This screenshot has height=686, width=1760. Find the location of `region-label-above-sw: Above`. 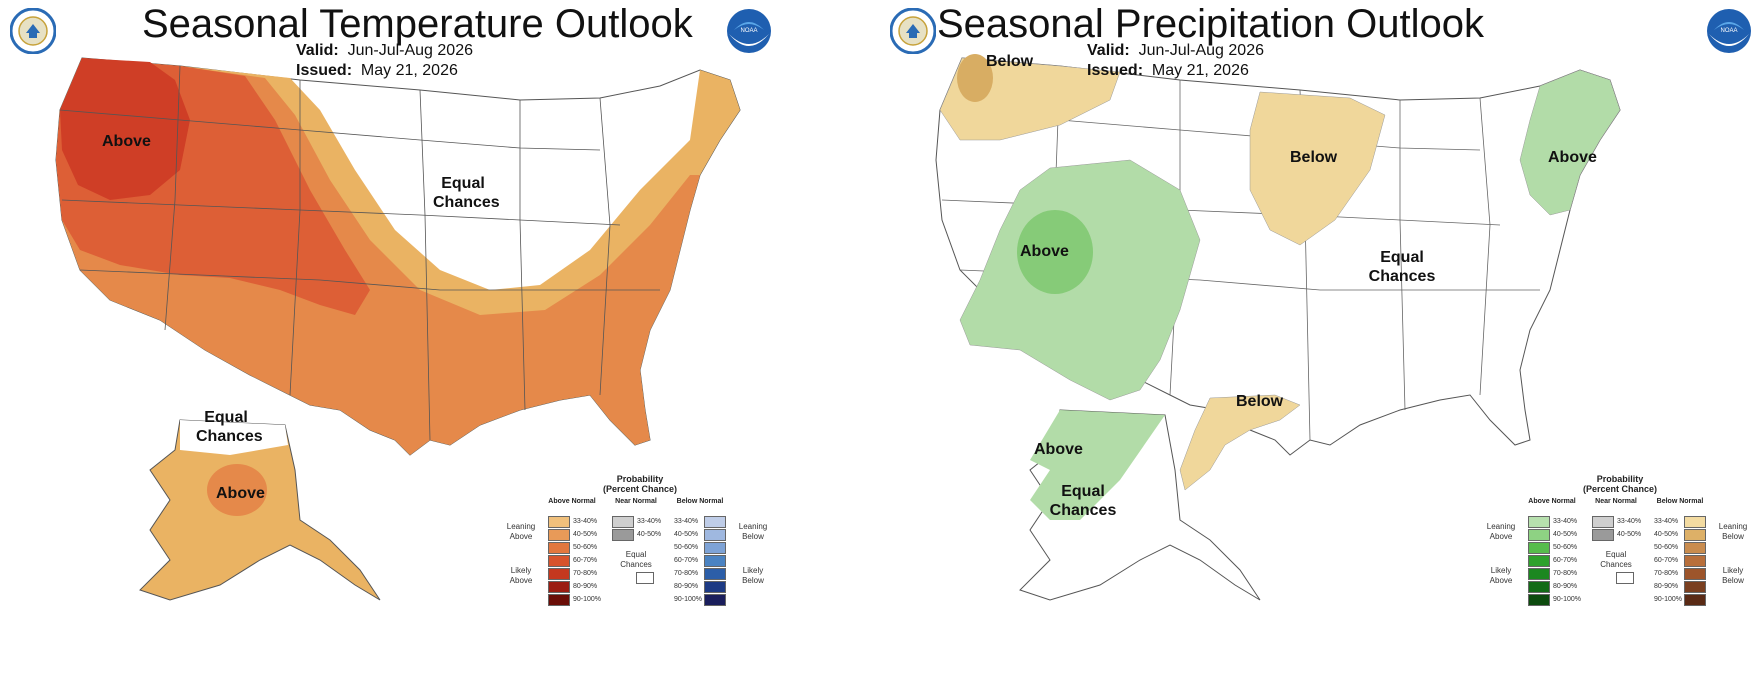

region-label-above-sw: Above is located at coordinates (1044, 251).